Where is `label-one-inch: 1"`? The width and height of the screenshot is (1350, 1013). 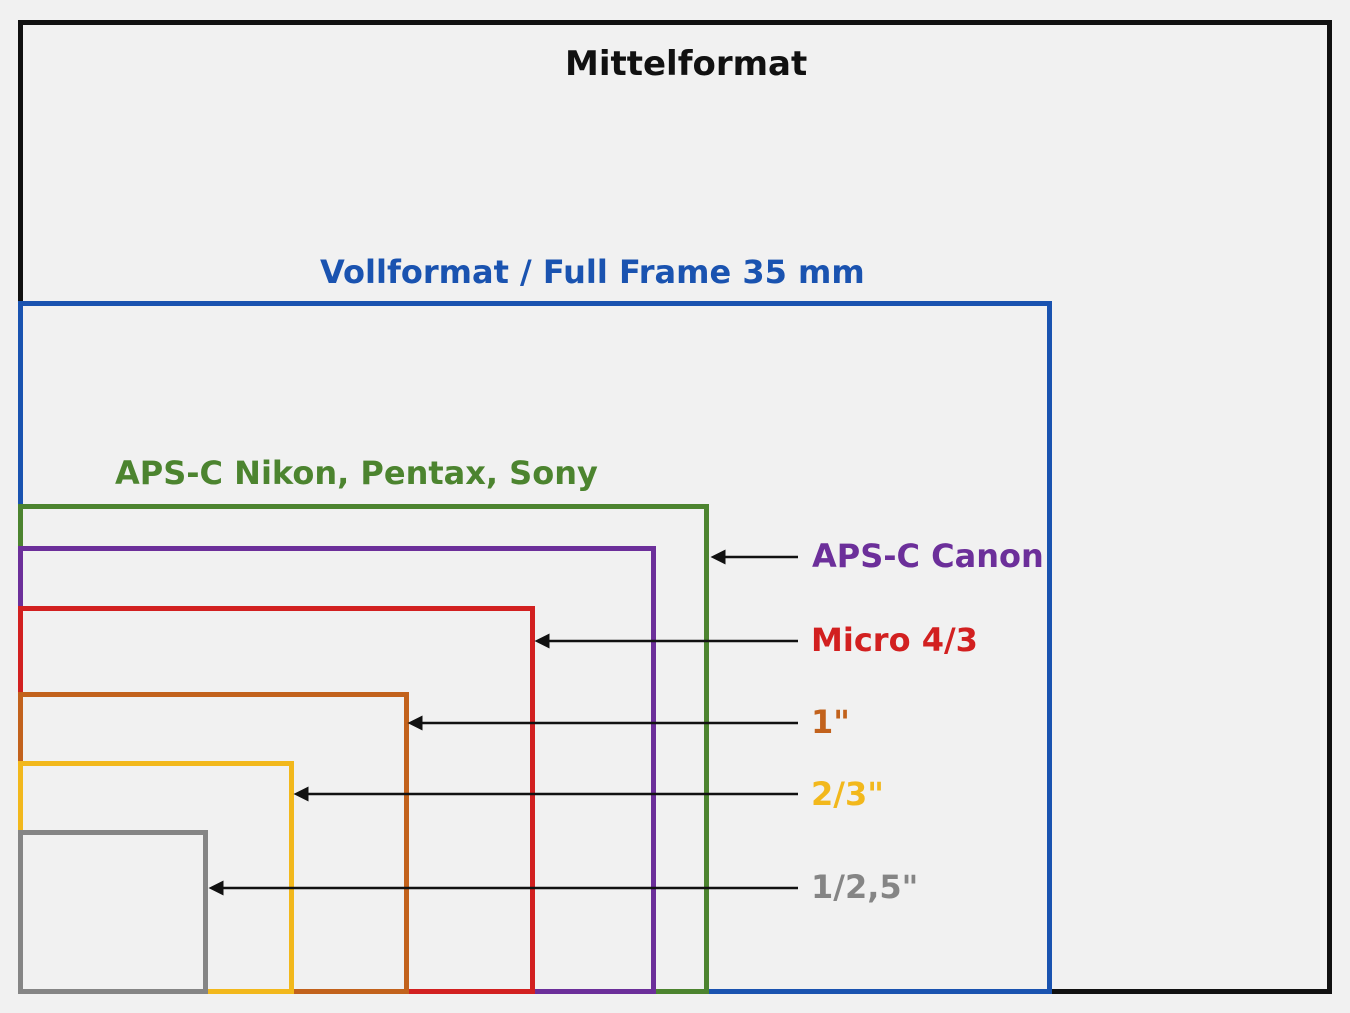 label-one-inch: 1" is located at coordinates (830, 722).